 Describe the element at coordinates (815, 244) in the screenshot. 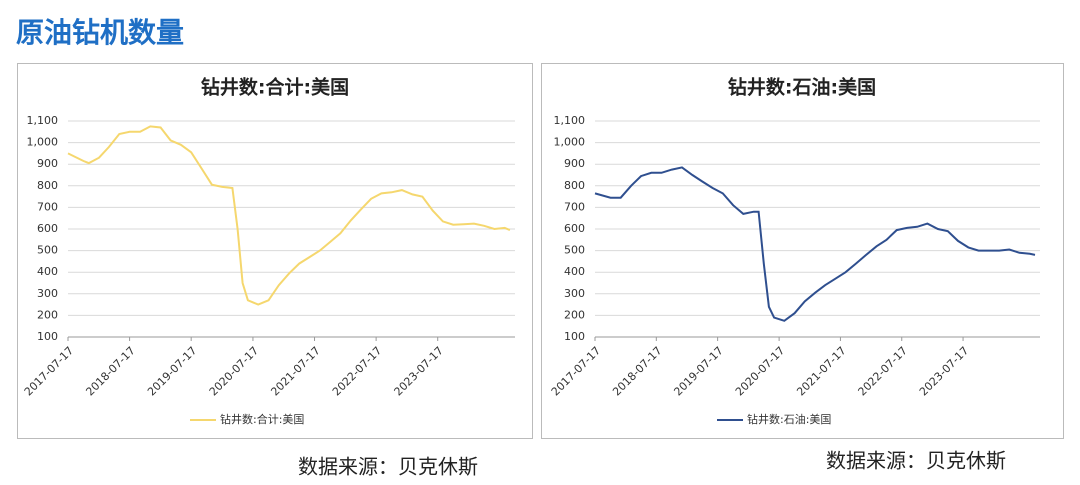

I see `data-line` at that location.